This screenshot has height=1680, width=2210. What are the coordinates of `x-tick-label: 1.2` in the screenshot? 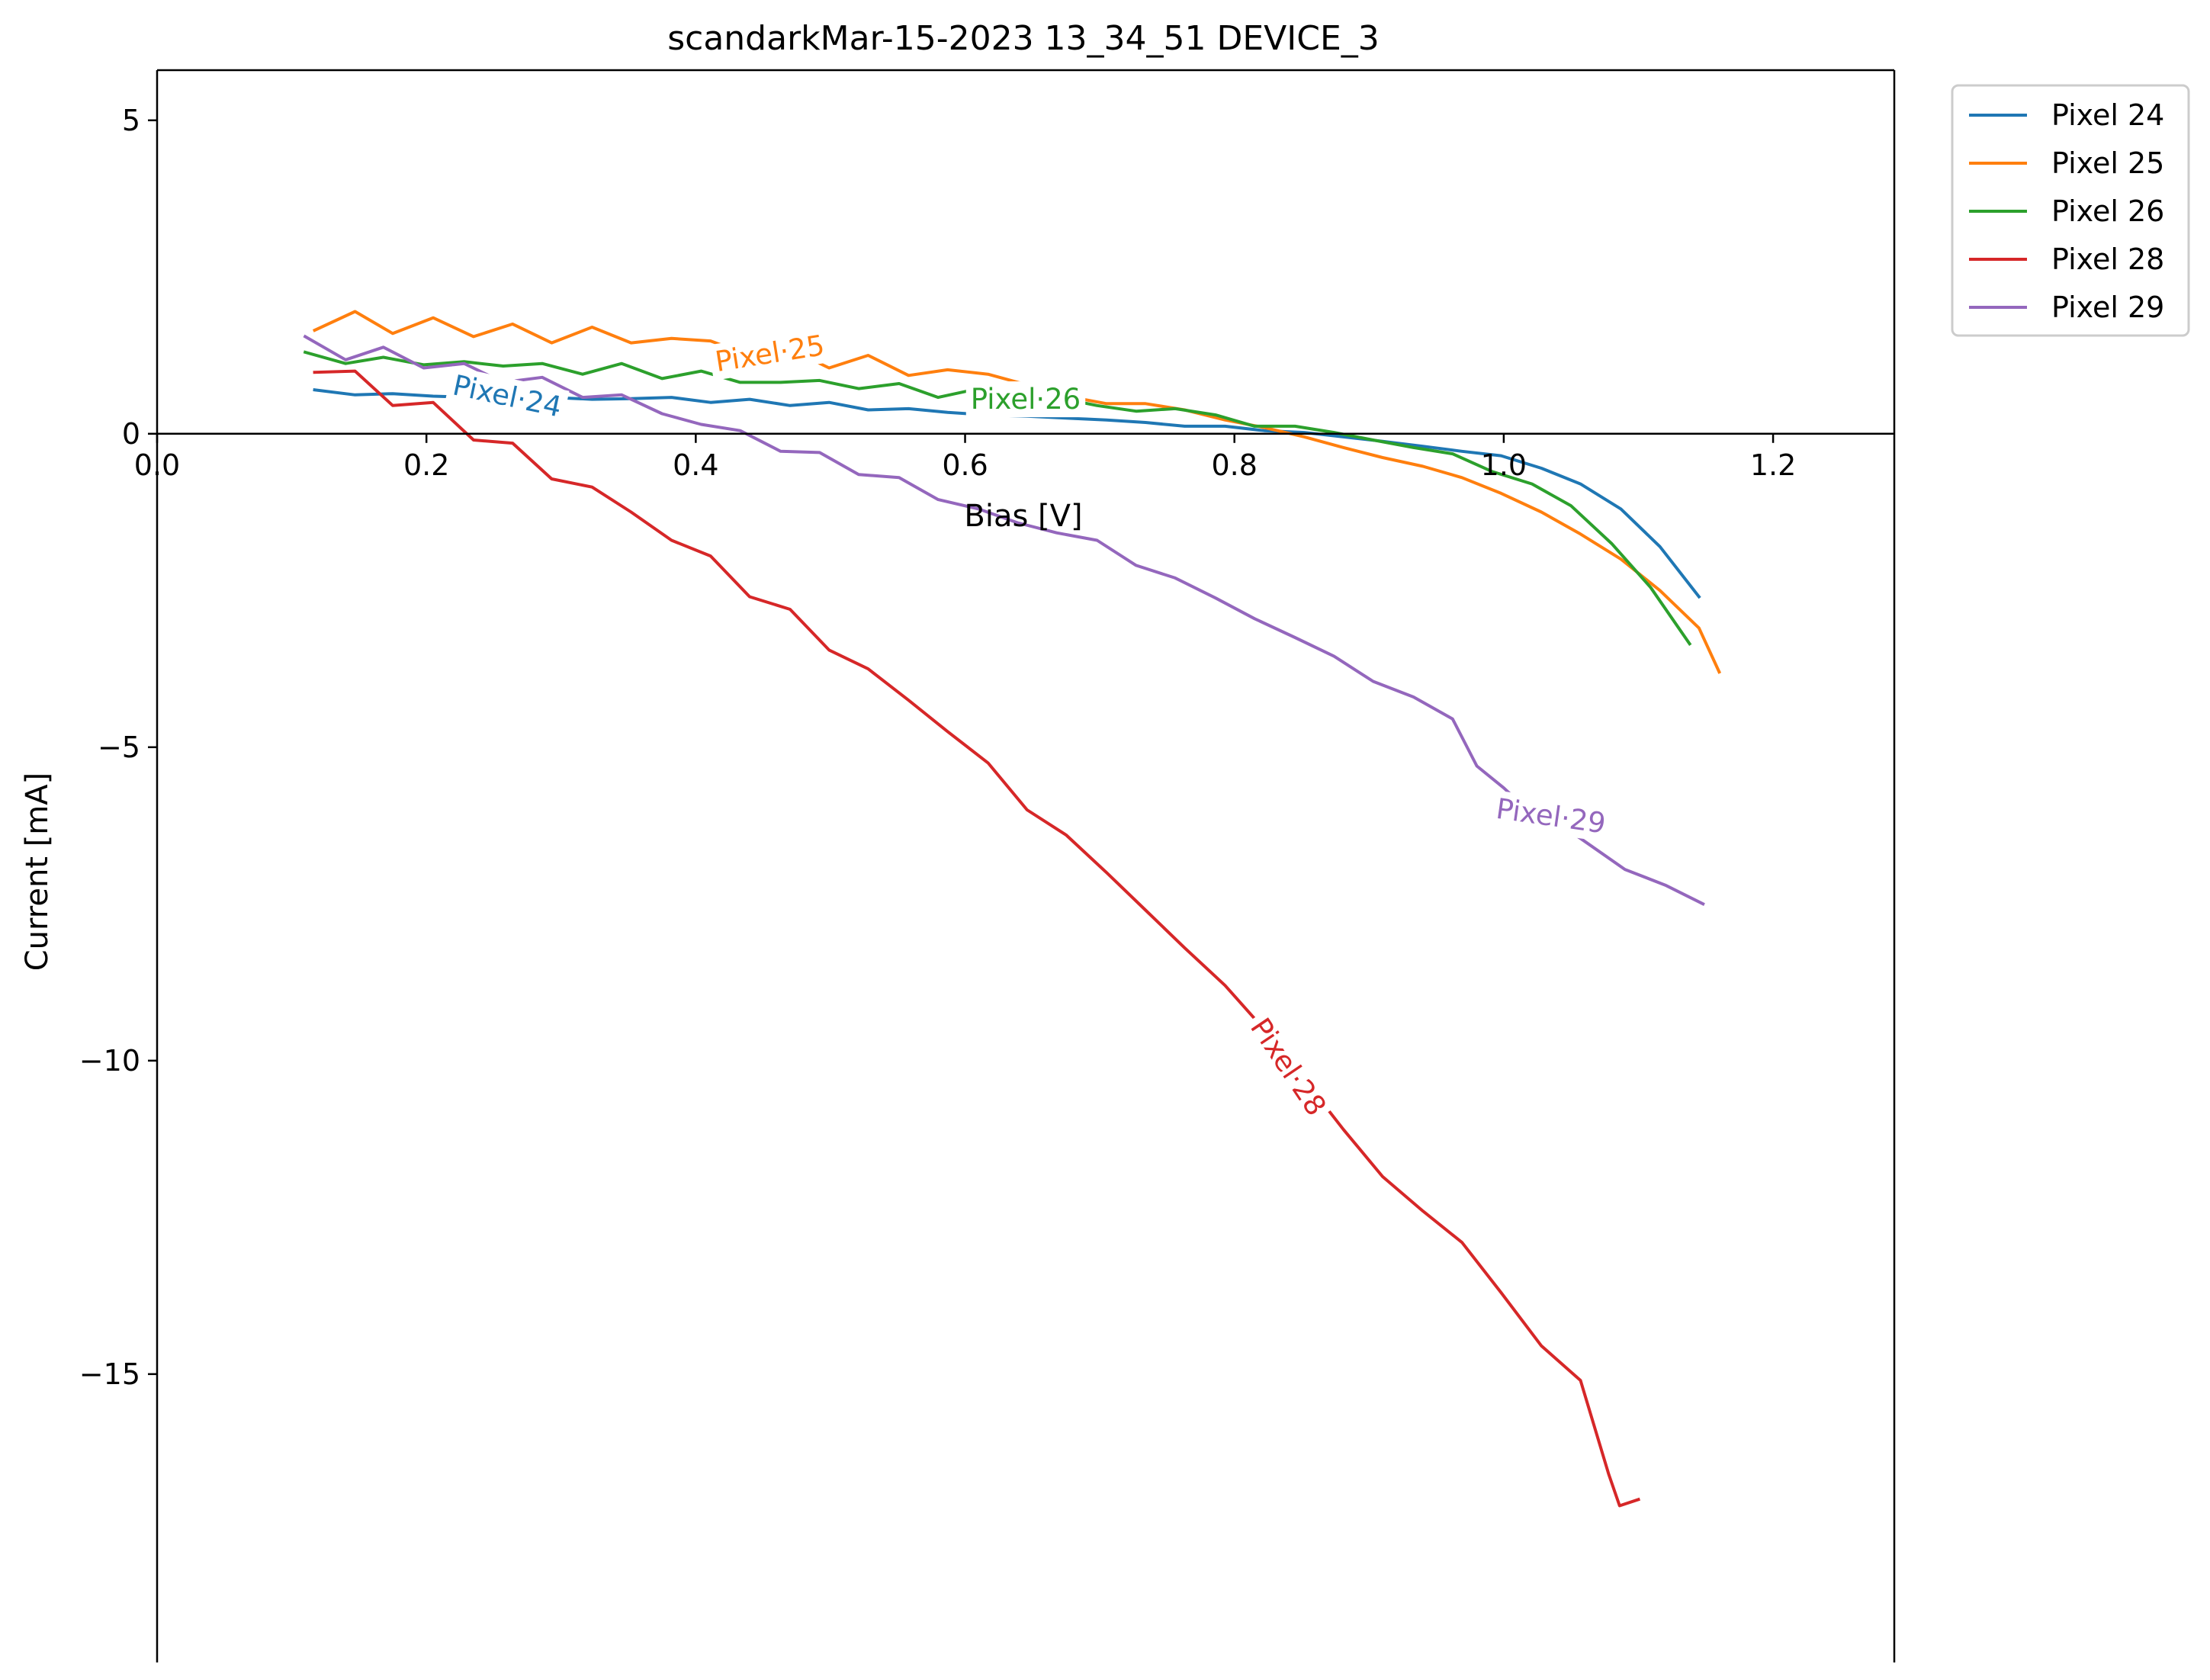 It's located at (1773, 465).